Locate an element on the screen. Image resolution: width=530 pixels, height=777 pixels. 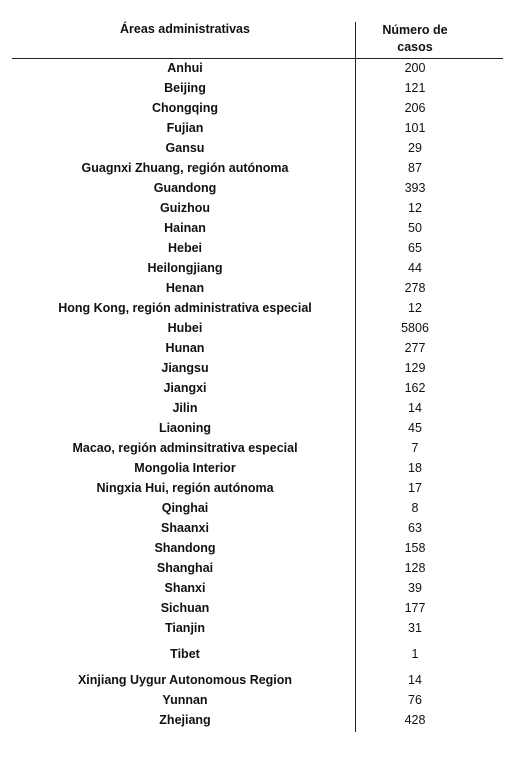
region-cell: Sichuan is located at coordinates (185, 608).